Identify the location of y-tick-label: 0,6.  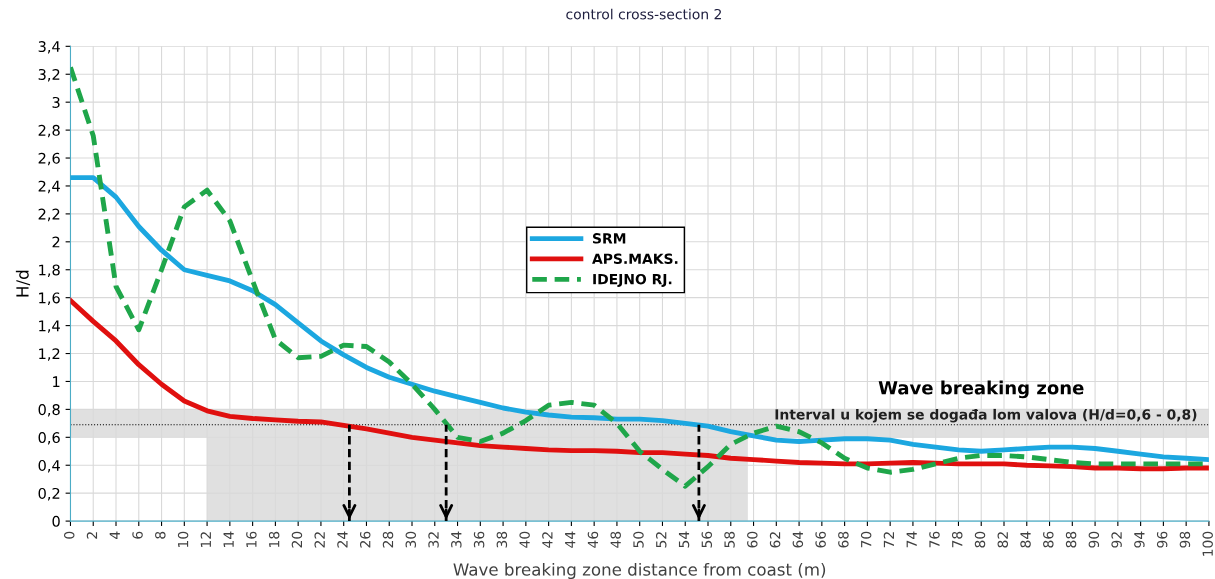
(49, 438).